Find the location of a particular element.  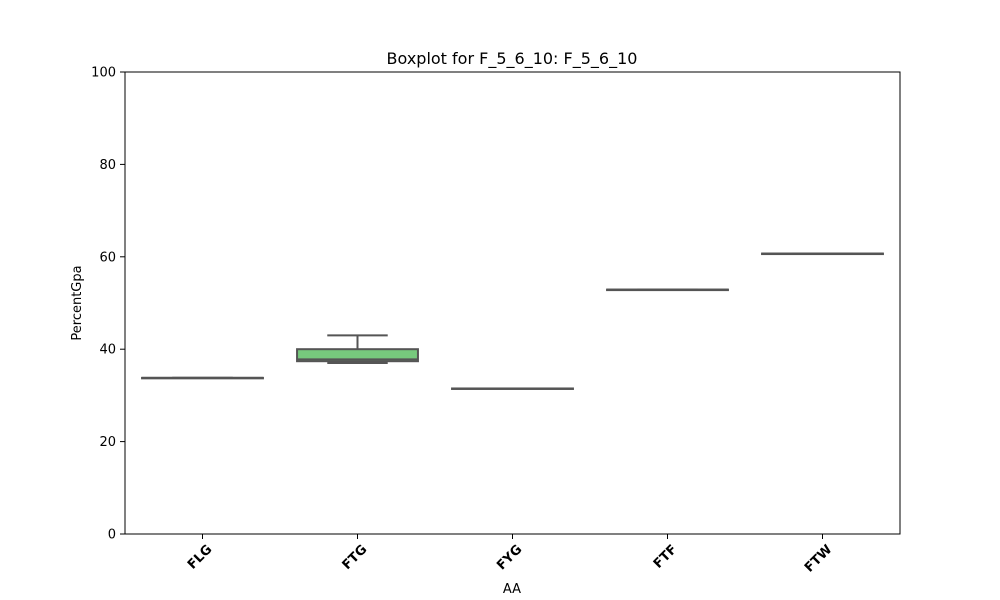

x-axis: FLG FTG FYG FTF FTW is located at coordinates (510, 555).